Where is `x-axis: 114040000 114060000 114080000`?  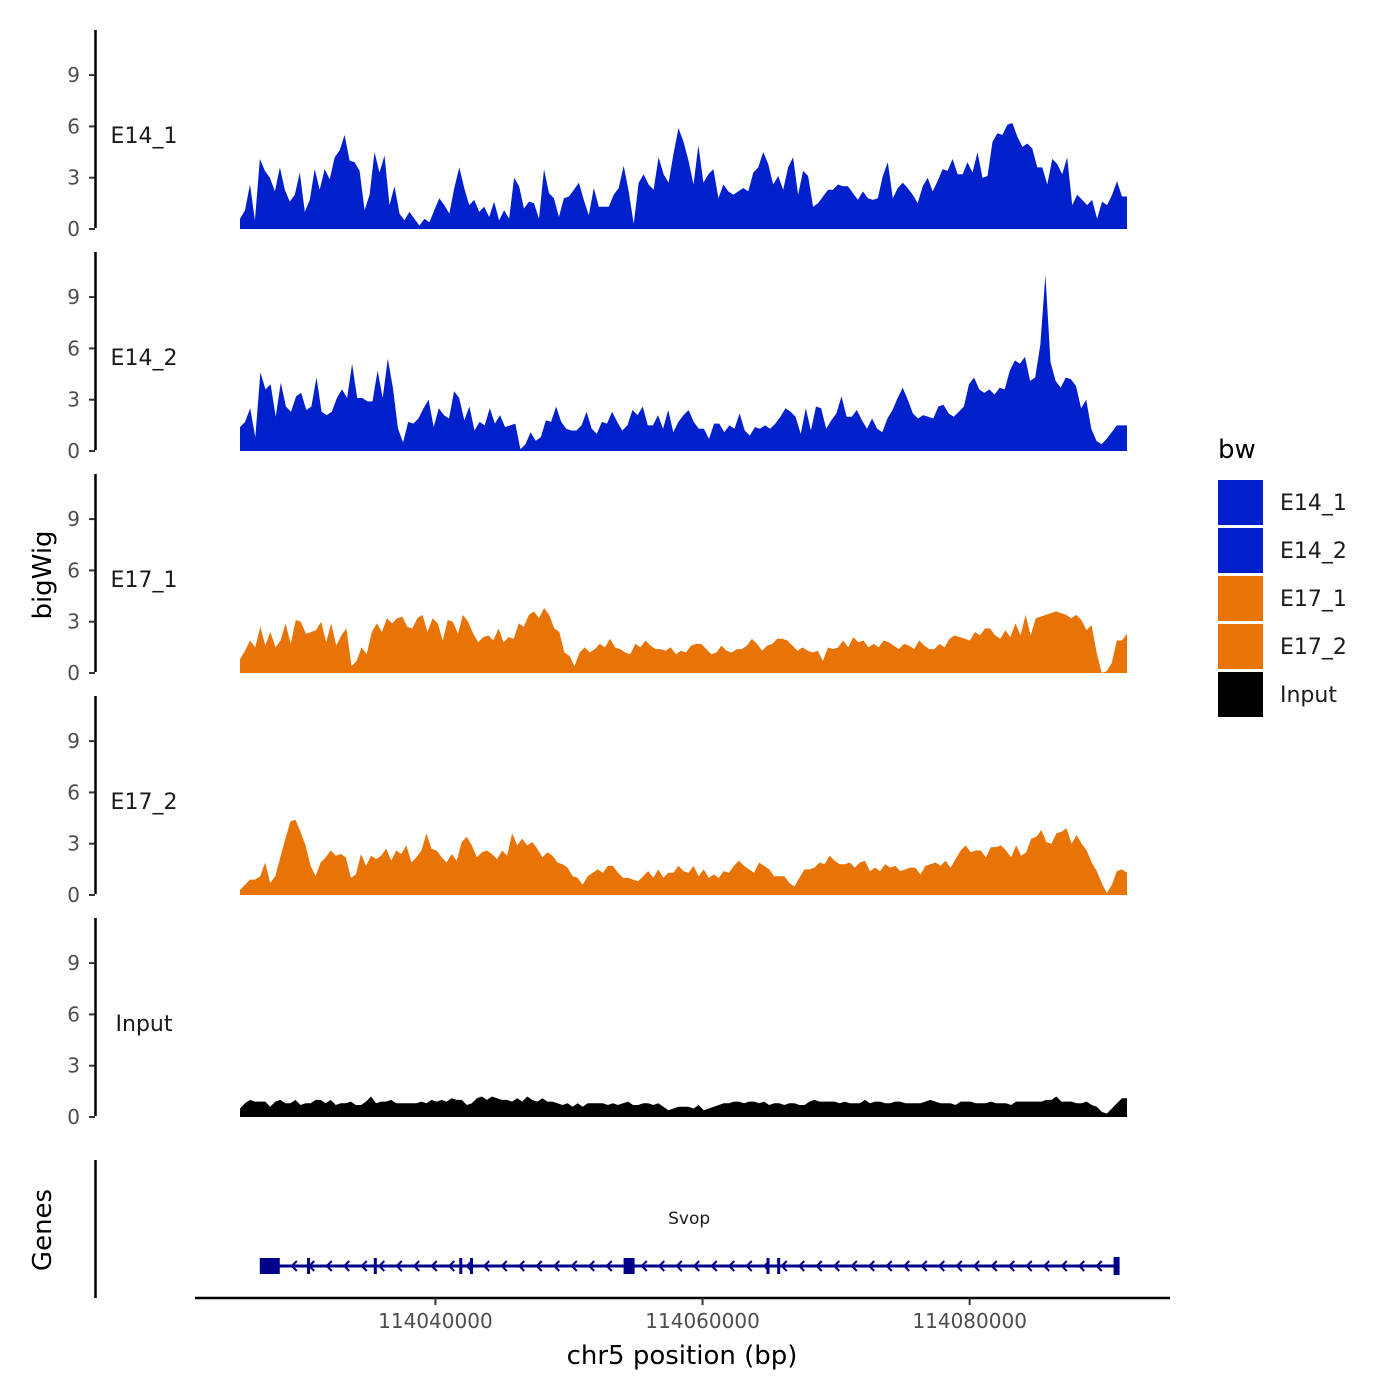 x-axis: 114040000 114060000 114080000 is located at coordinates (682, 1314).